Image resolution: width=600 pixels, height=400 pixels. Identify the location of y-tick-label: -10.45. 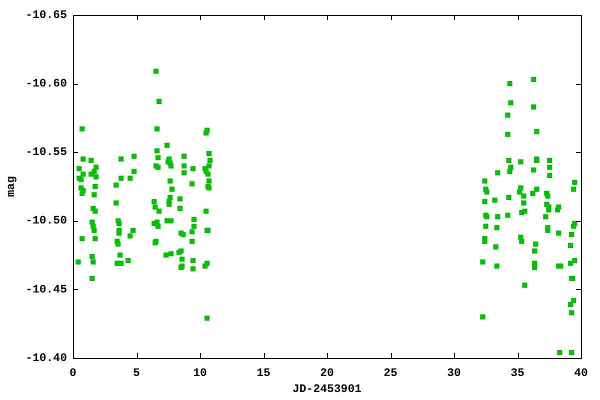
(47, 289).